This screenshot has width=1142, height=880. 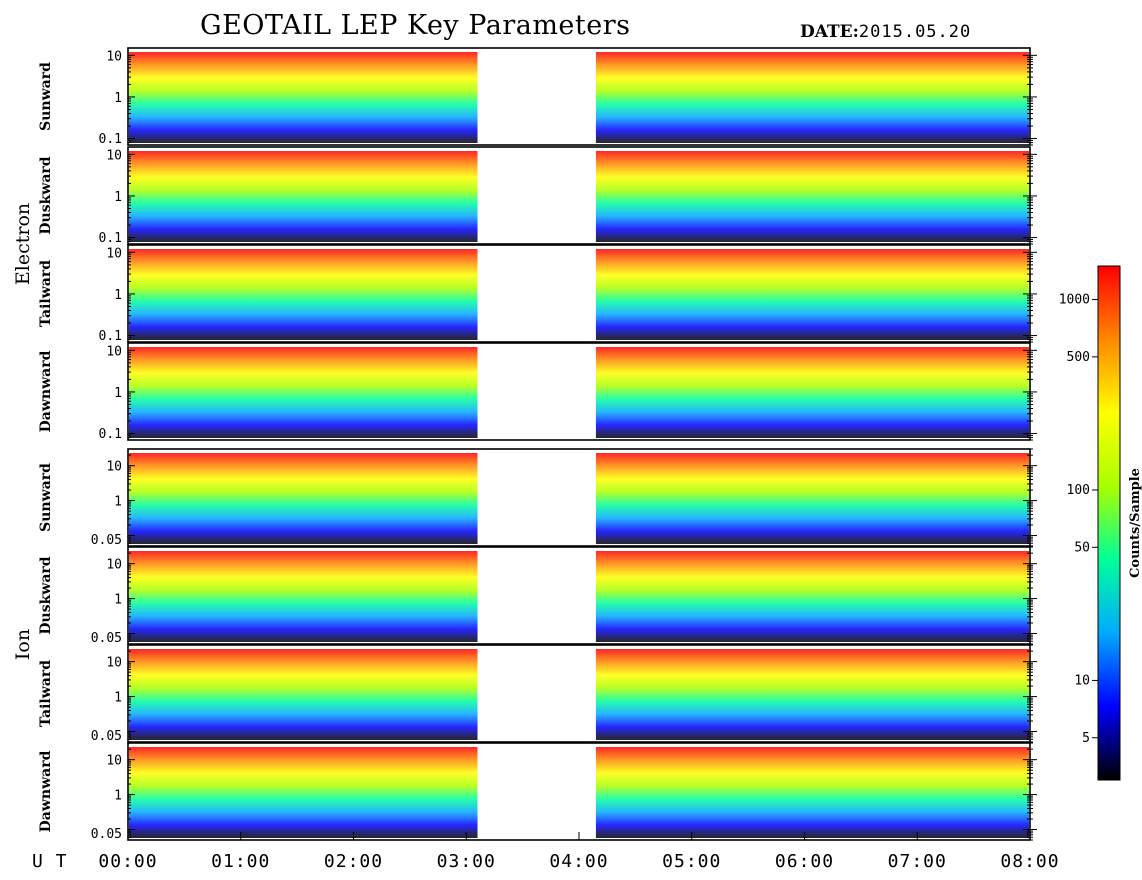 I want to click on panel-ion-tailward: 10 1 0.05 Tailward, so click(x=537, y=694).